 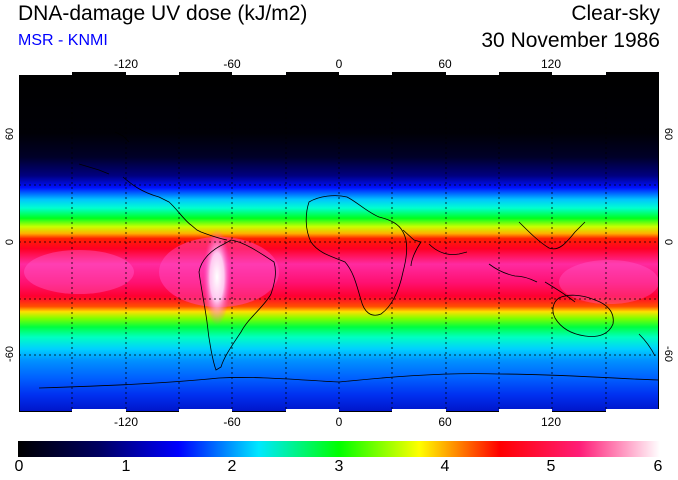 I want to click on lat-label-left: 0, so click(x=10, y=242).